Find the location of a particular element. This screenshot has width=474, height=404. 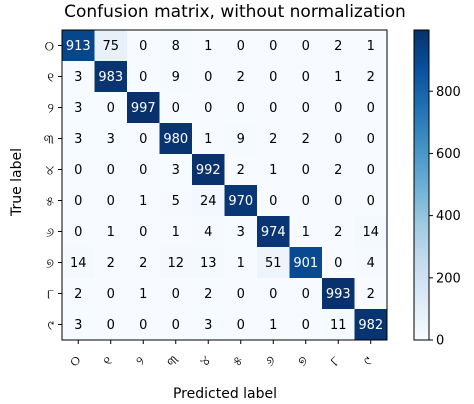

y-axis-label: True label is located at coordinates (17, 182).